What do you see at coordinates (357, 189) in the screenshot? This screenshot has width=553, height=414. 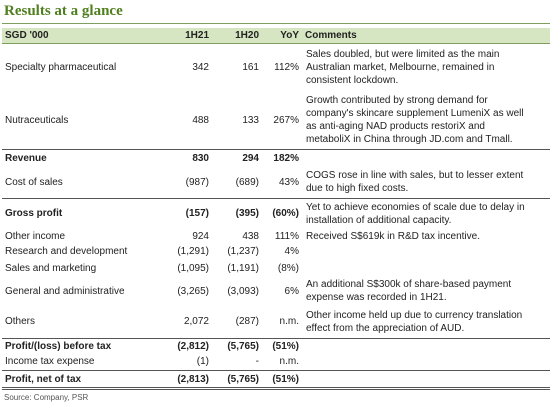 I see `comment-line: due to high fixed costs.` at bounding box center [357, 189].